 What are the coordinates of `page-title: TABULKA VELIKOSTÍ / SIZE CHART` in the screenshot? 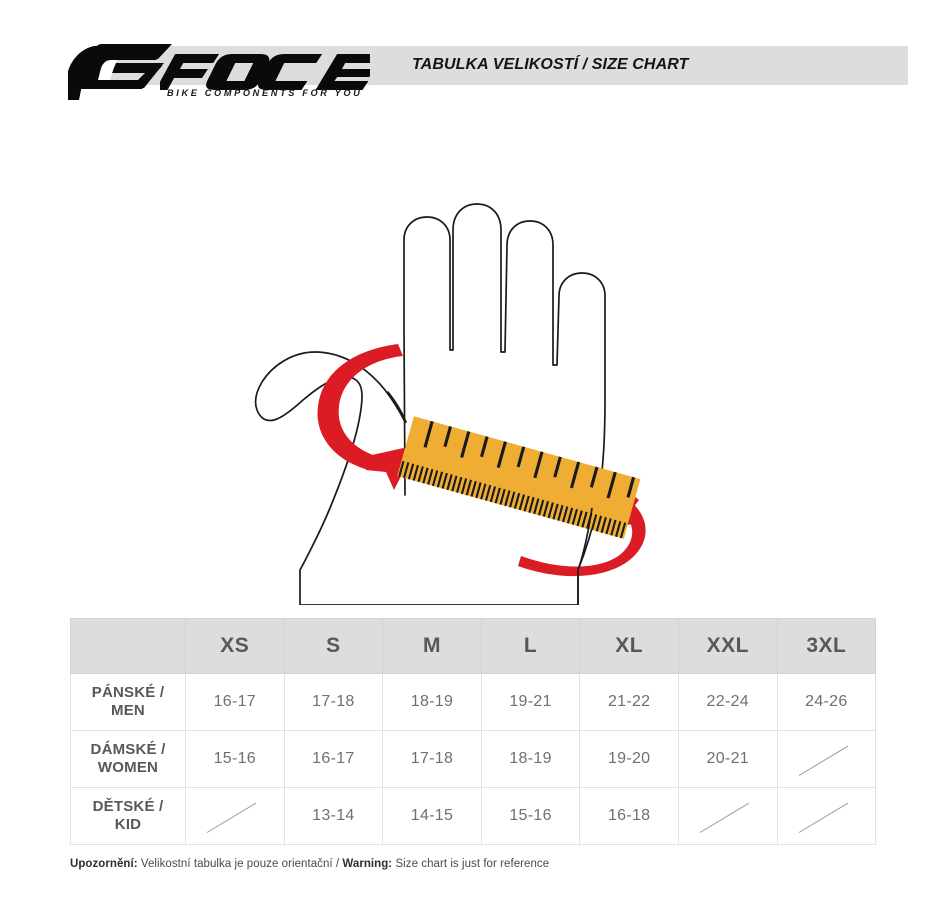 It's located at (550, 64).